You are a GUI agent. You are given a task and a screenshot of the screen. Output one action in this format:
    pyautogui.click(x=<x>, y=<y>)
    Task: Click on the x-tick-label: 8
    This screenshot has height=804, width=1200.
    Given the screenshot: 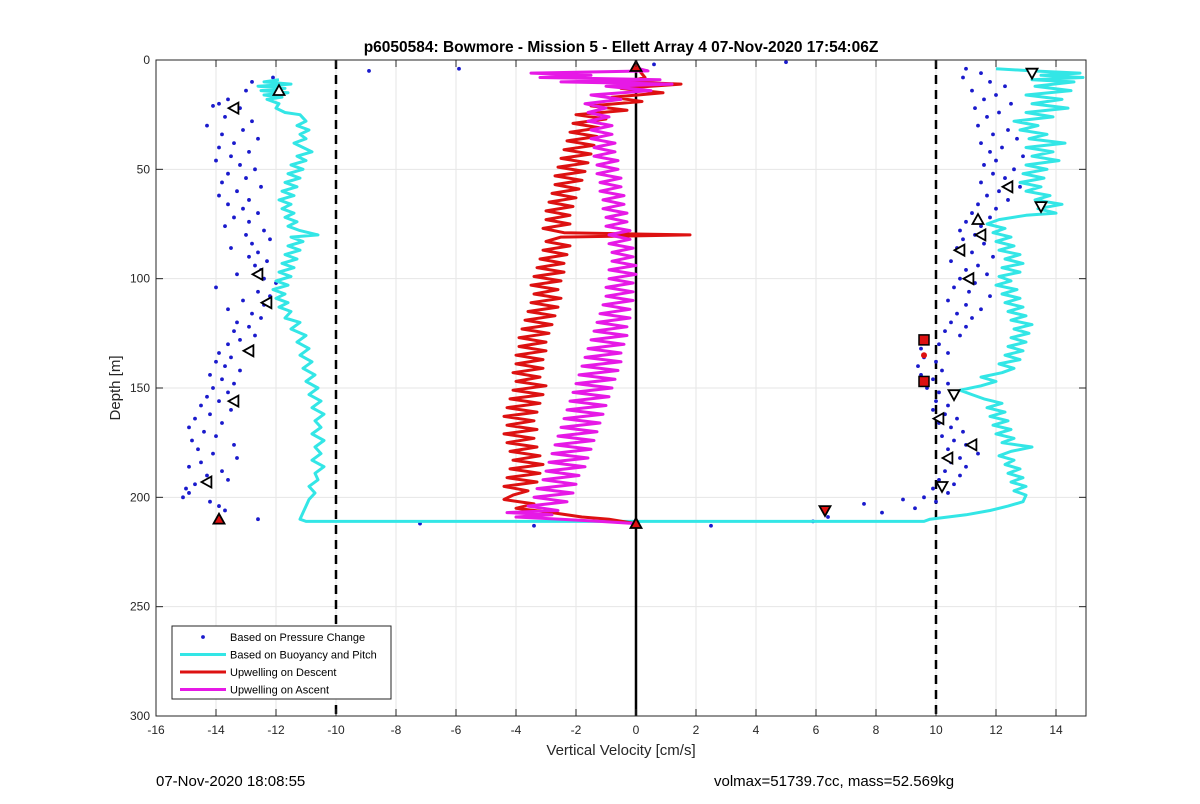 What is the action you would take?
    pyautogui.click(x=876, y=730)
    